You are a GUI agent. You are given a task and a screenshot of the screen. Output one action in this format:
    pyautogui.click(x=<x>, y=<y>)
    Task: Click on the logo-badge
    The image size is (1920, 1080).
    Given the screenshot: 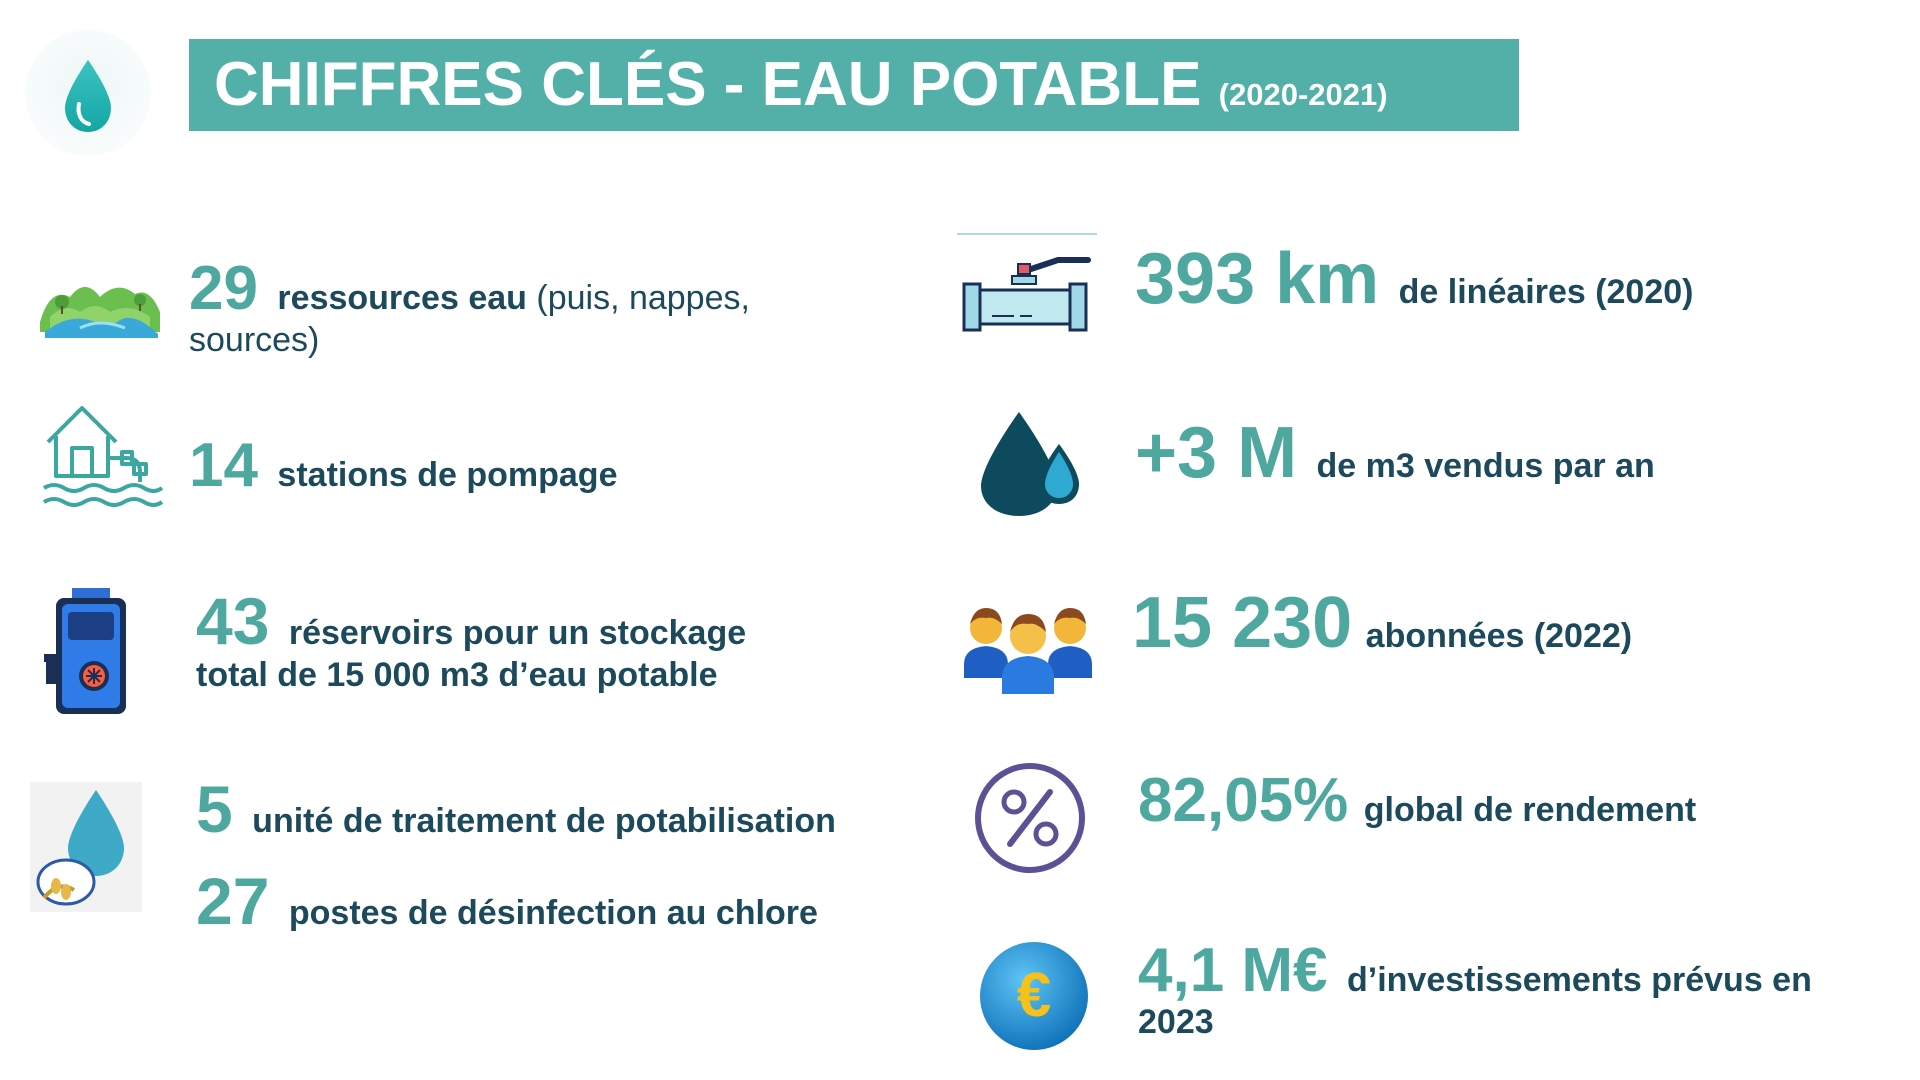 What is the action you would take?
    pyautogui.click(x=88, y=93)
    